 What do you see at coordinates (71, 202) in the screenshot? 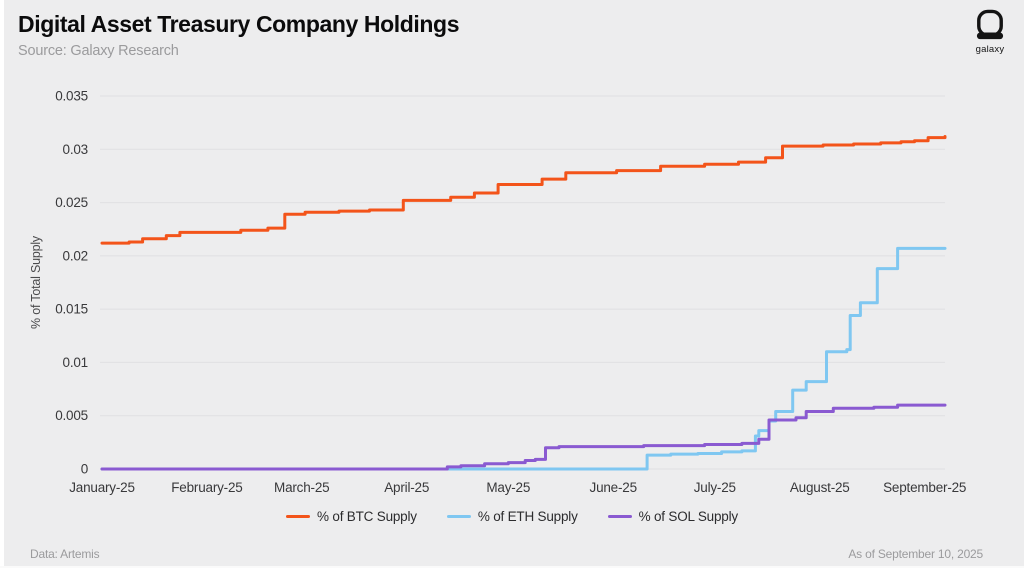
I see `y-tick-label: 0.025` at bounding box center [71, 202].